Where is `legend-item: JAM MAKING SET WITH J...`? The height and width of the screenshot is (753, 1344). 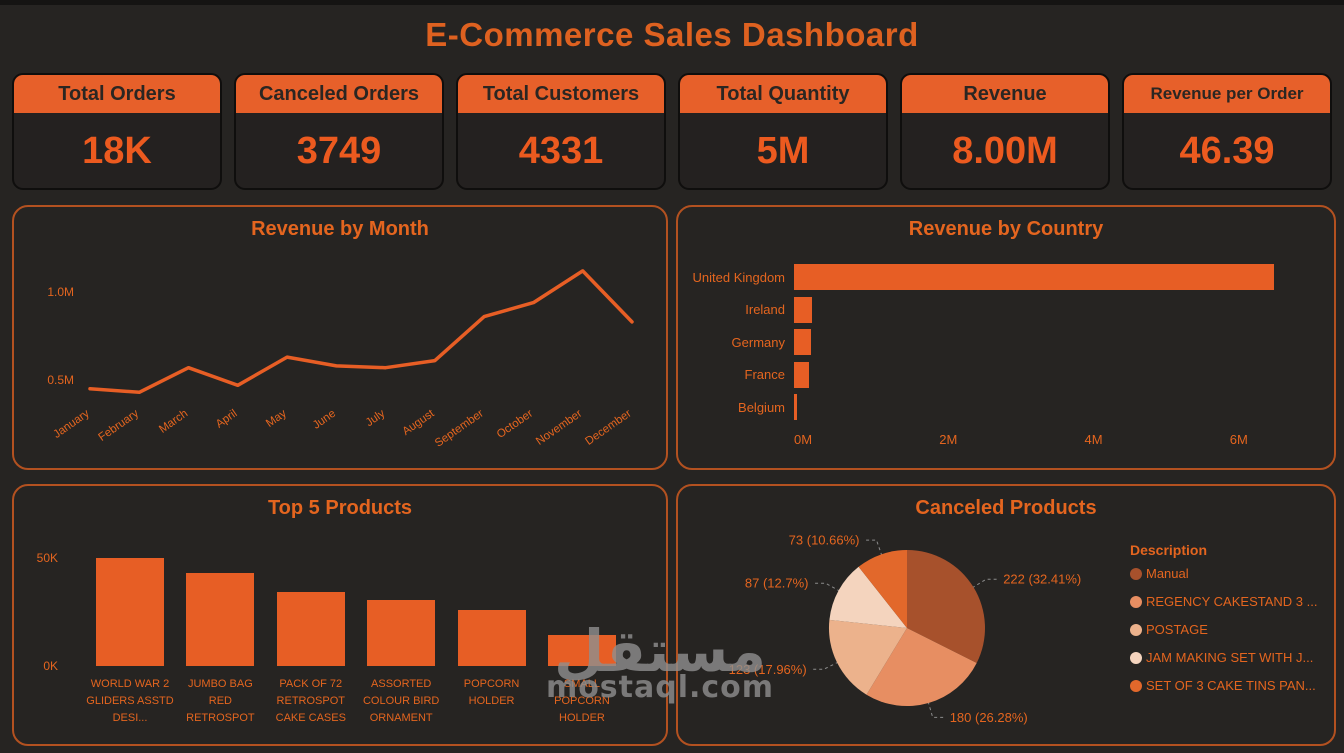
legend-item: JAM MAKING SET WITH J... is located at coordinates (1230, 657).